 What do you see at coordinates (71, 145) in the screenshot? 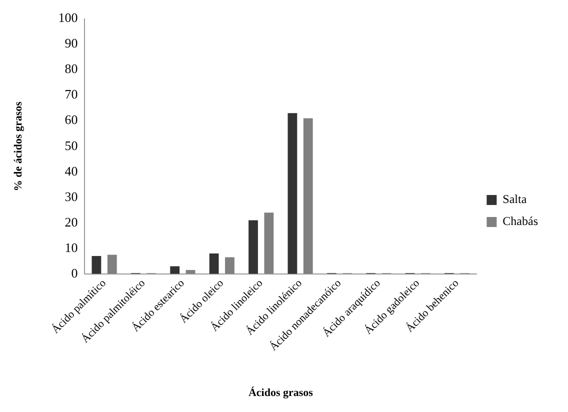
I see `y-tick-label: 50` at bounding box center [71, 145].